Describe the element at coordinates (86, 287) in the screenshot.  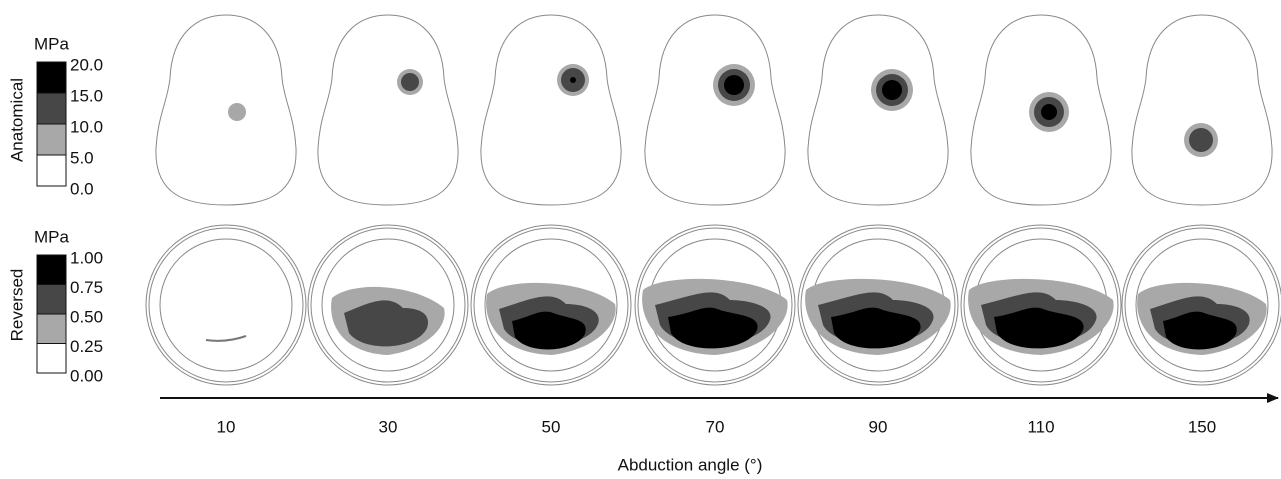
I see `legend-tick-label: 0.75` at that location.